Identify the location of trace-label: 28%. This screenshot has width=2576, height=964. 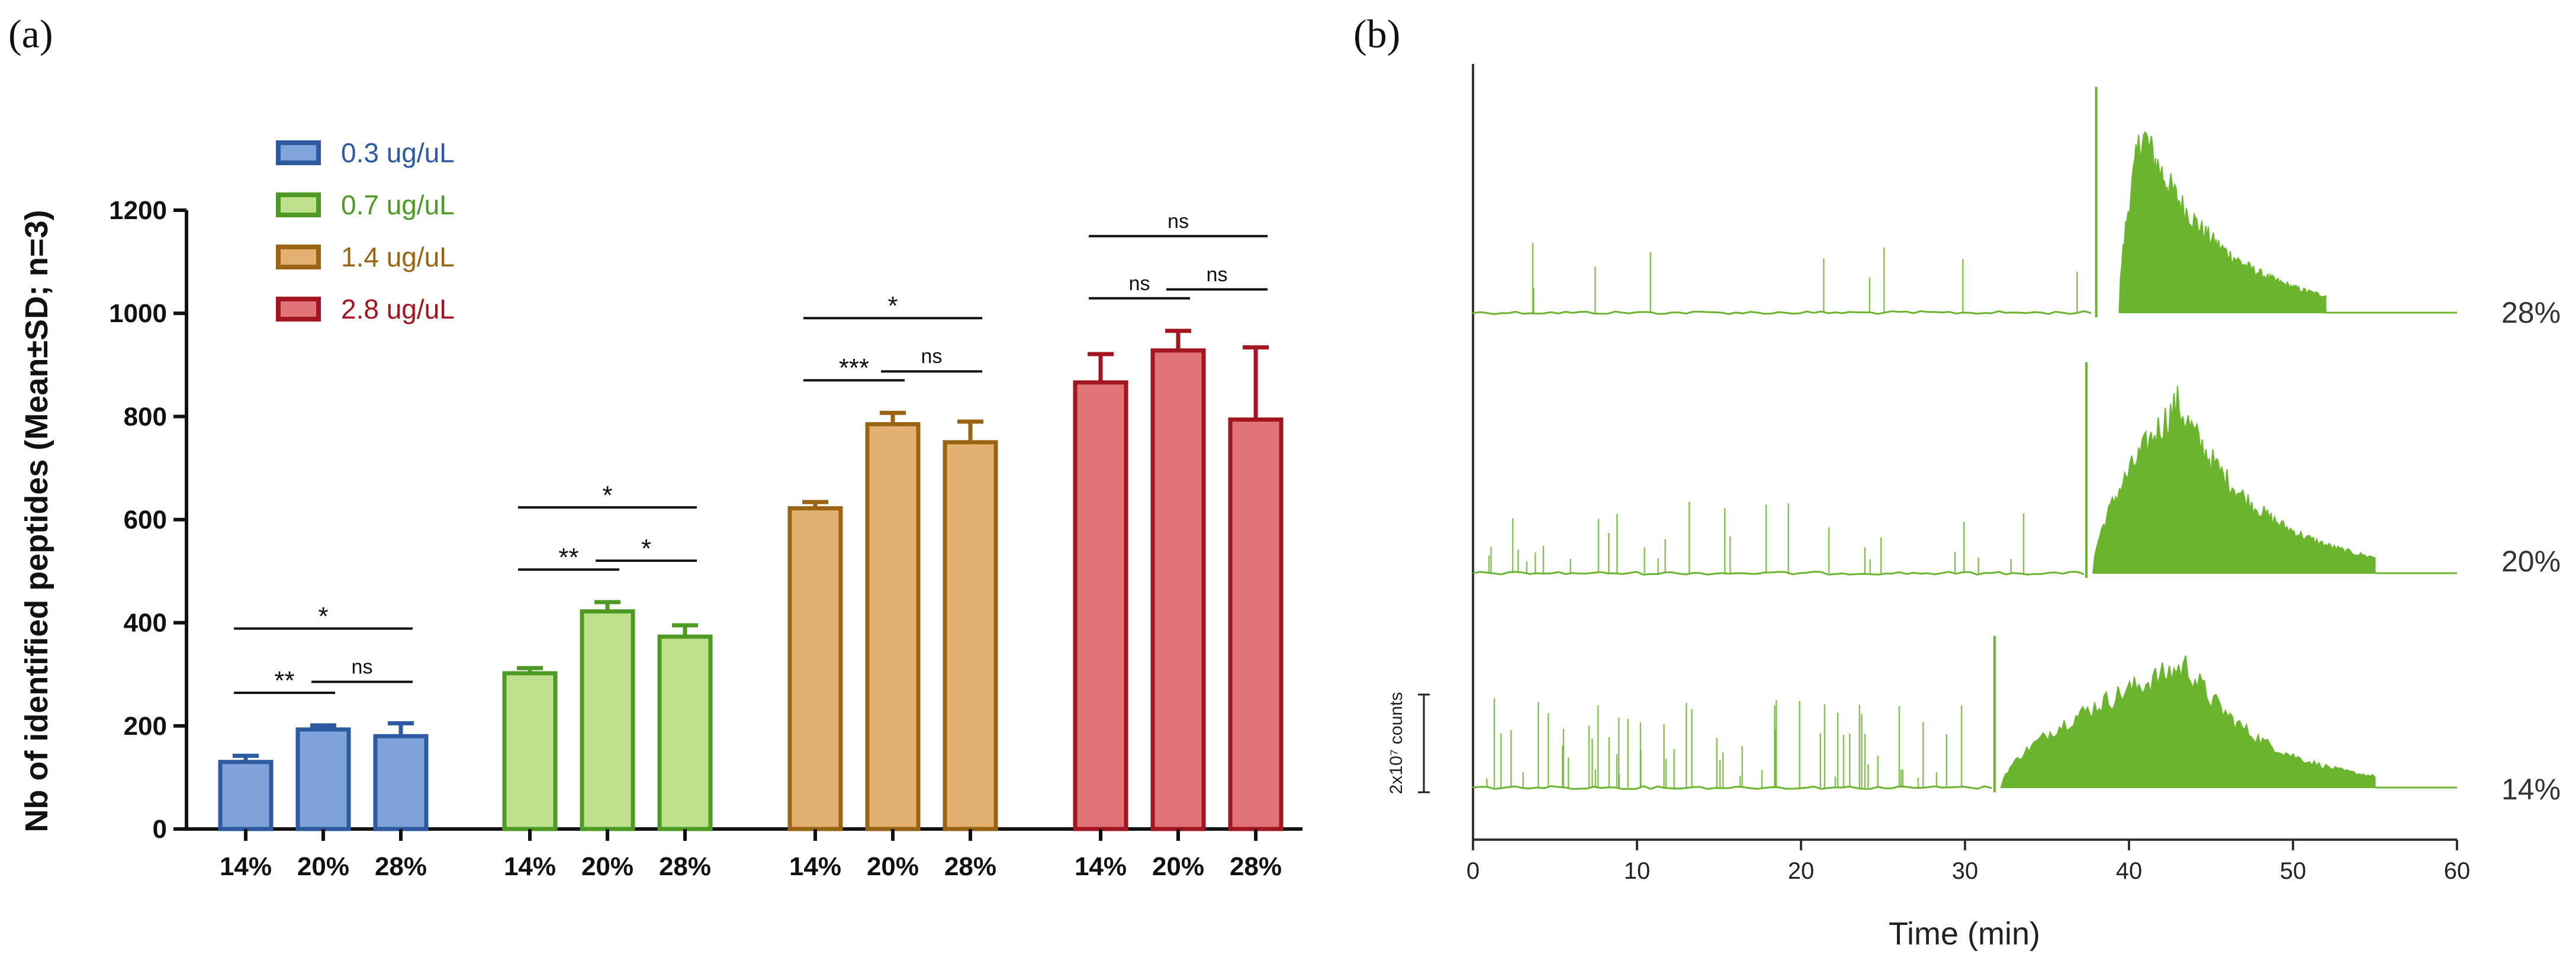
(2531, 312).